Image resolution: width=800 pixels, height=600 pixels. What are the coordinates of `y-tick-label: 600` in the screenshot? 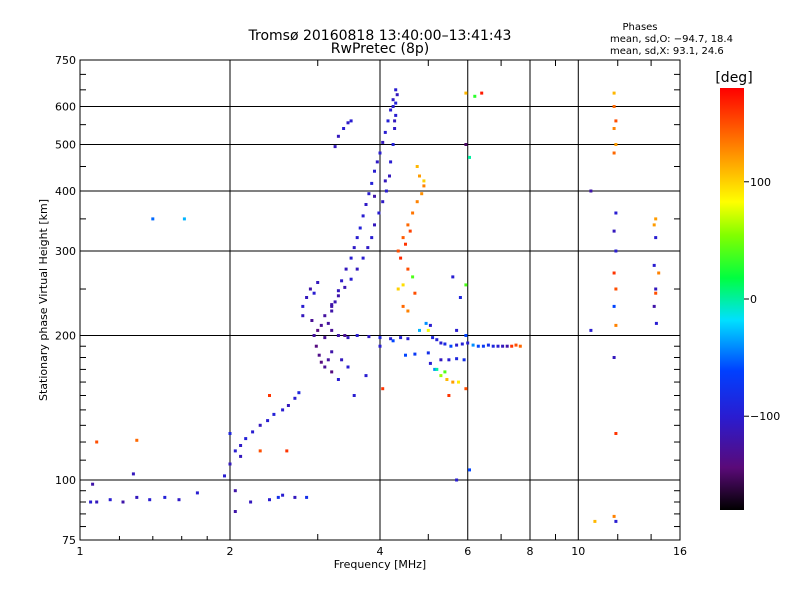 It's located at (65, 107).